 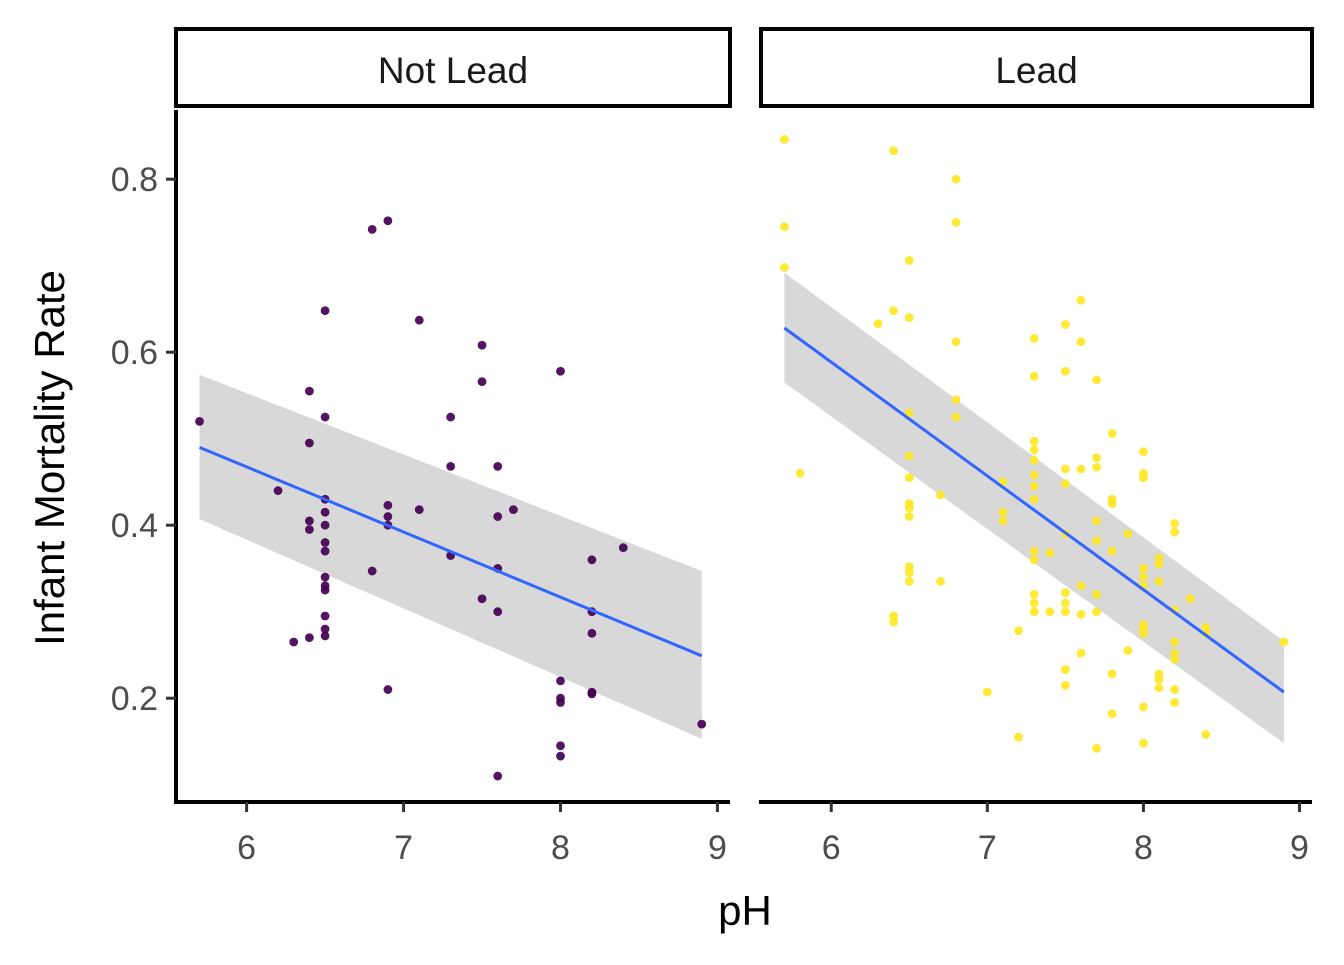 I want to click on y-tick-label: 0.4, so click(x=134, y=526).